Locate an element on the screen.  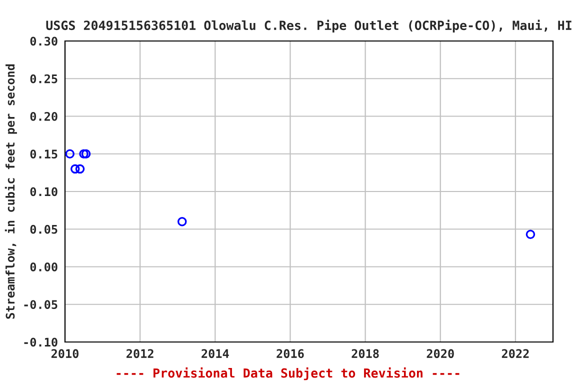
text: ---- Provisional Data Subject to Revision ---- is located at coordinates (288, 373).